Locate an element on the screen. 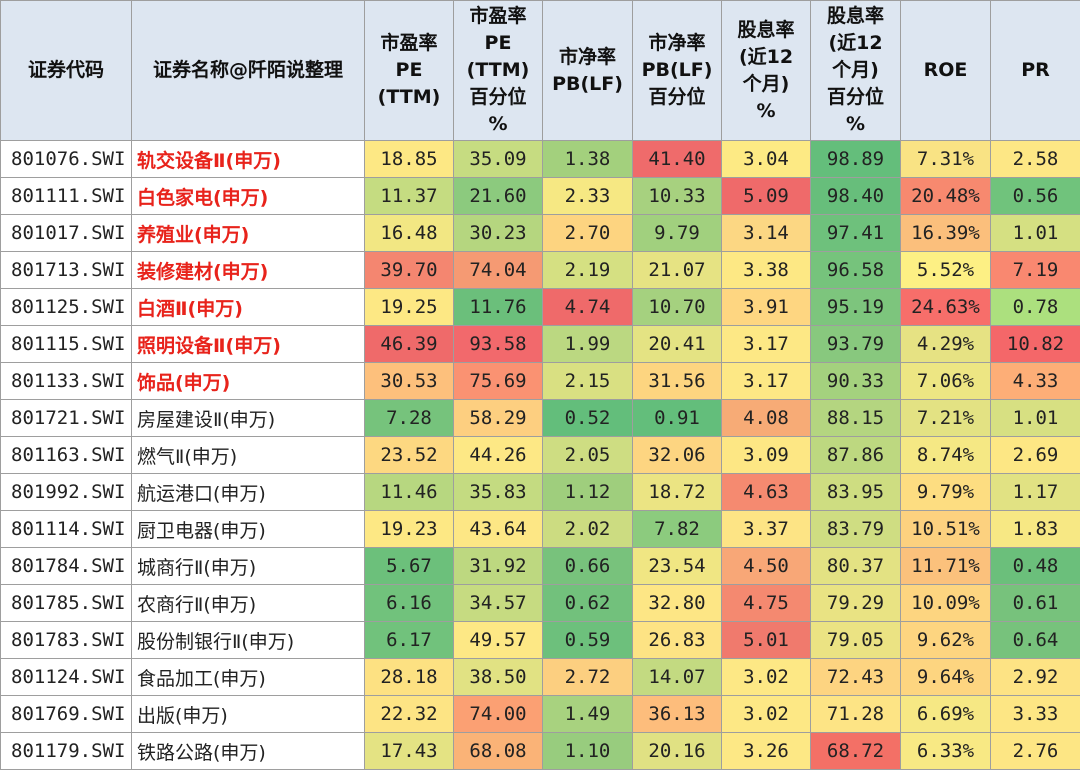 The height and width of the screenshot is (774, 1080). roe-cell: 9.62% is located at coordinates (945, 640).